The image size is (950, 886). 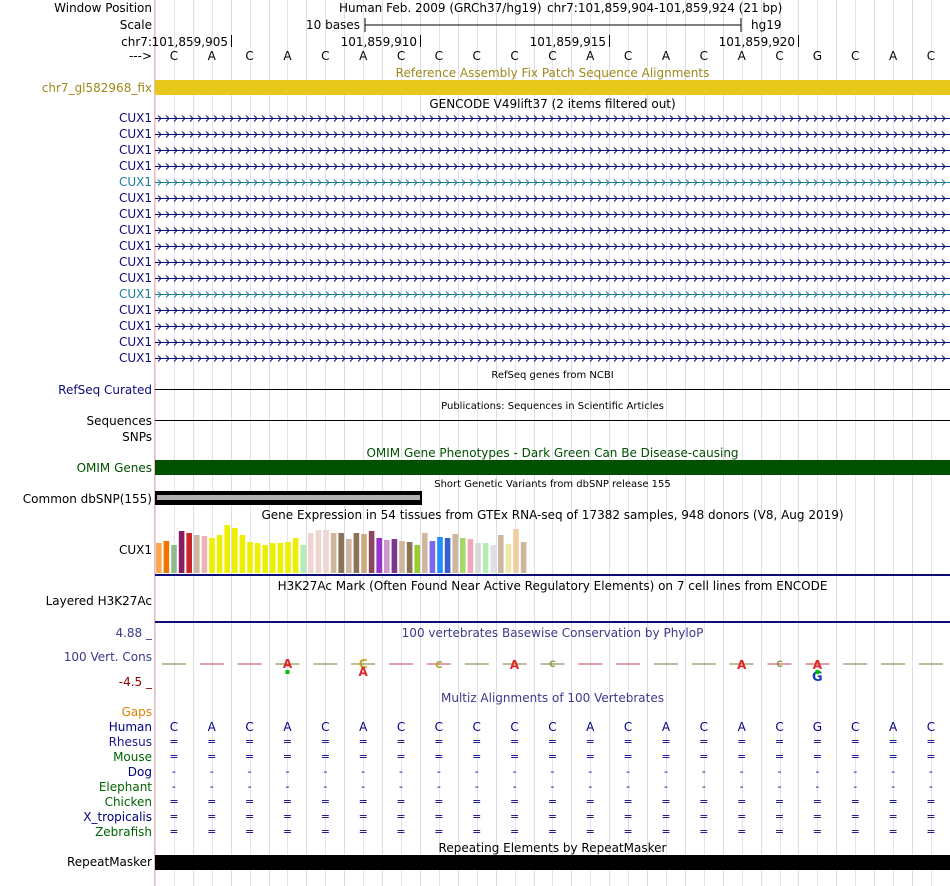 What do you see at coordinates (552, 87) in the screenshot?
I see `fix-patch-bar` at bounding box center [552, 87].